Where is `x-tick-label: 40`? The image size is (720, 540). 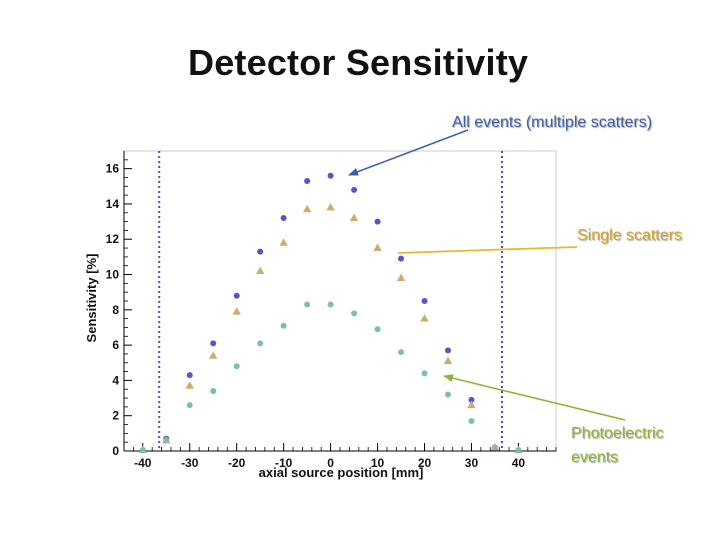 x-tick-label: 40 is located at coordinates (519, 463).